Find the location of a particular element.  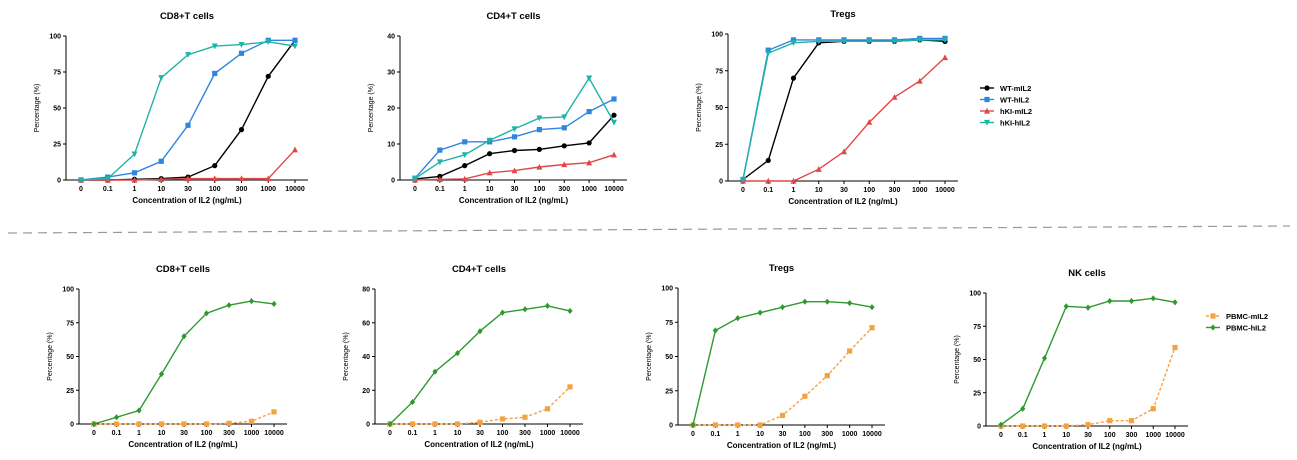

series-line-WT-hIL2 is located at coordinates (187, 110).